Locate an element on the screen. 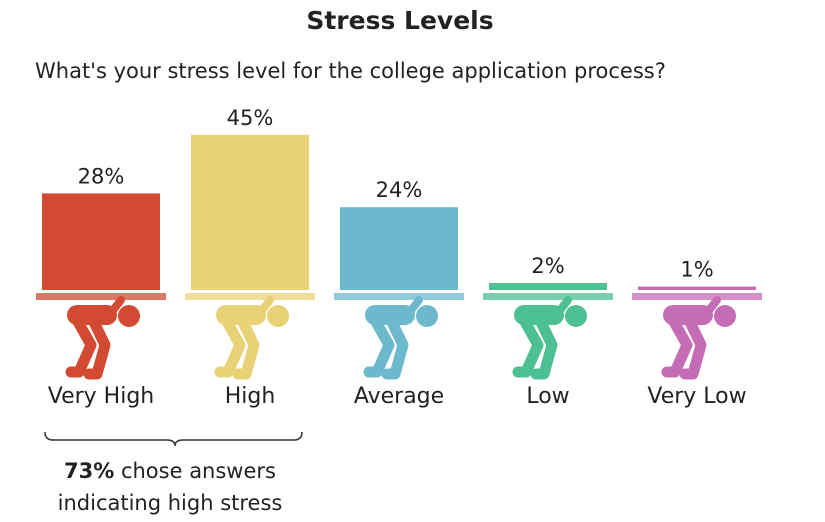 This screenshot has height=522, width=825. annotation-text: chose answers is located at coordinates (198, 471).